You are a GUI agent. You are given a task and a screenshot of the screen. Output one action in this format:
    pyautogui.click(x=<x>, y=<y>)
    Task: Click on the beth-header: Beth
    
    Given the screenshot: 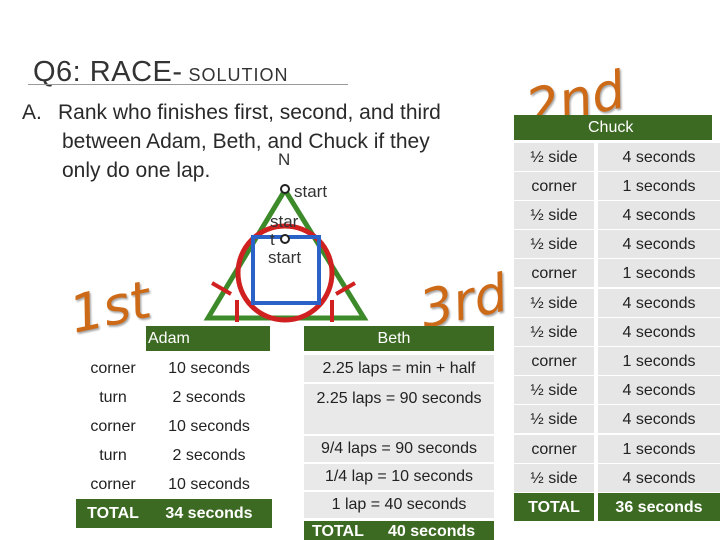 What is the action you would take?
    pyautogui.click(x=399, y=338)
    